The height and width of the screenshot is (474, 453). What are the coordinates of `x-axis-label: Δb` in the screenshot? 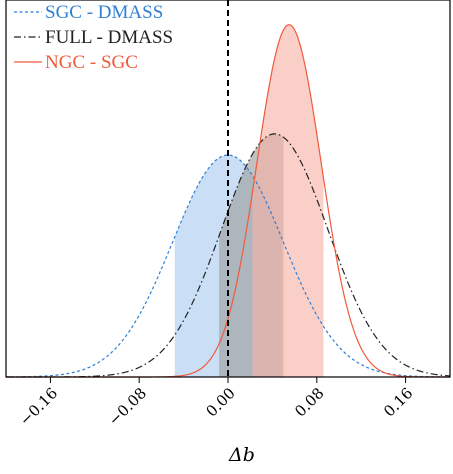 It's located at (241, 455).